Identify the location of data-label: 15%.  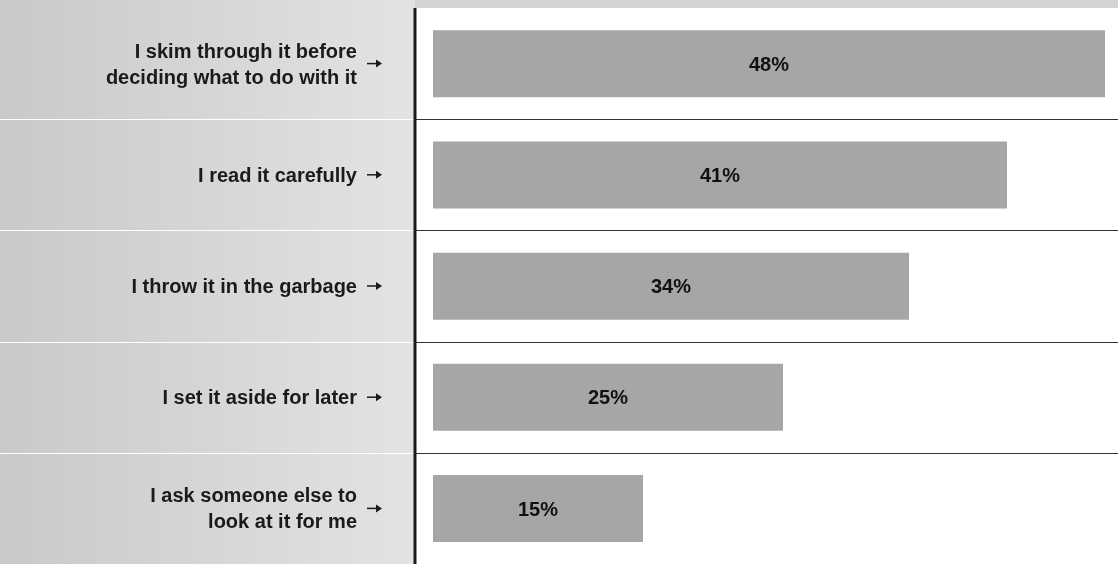
(538, 508).